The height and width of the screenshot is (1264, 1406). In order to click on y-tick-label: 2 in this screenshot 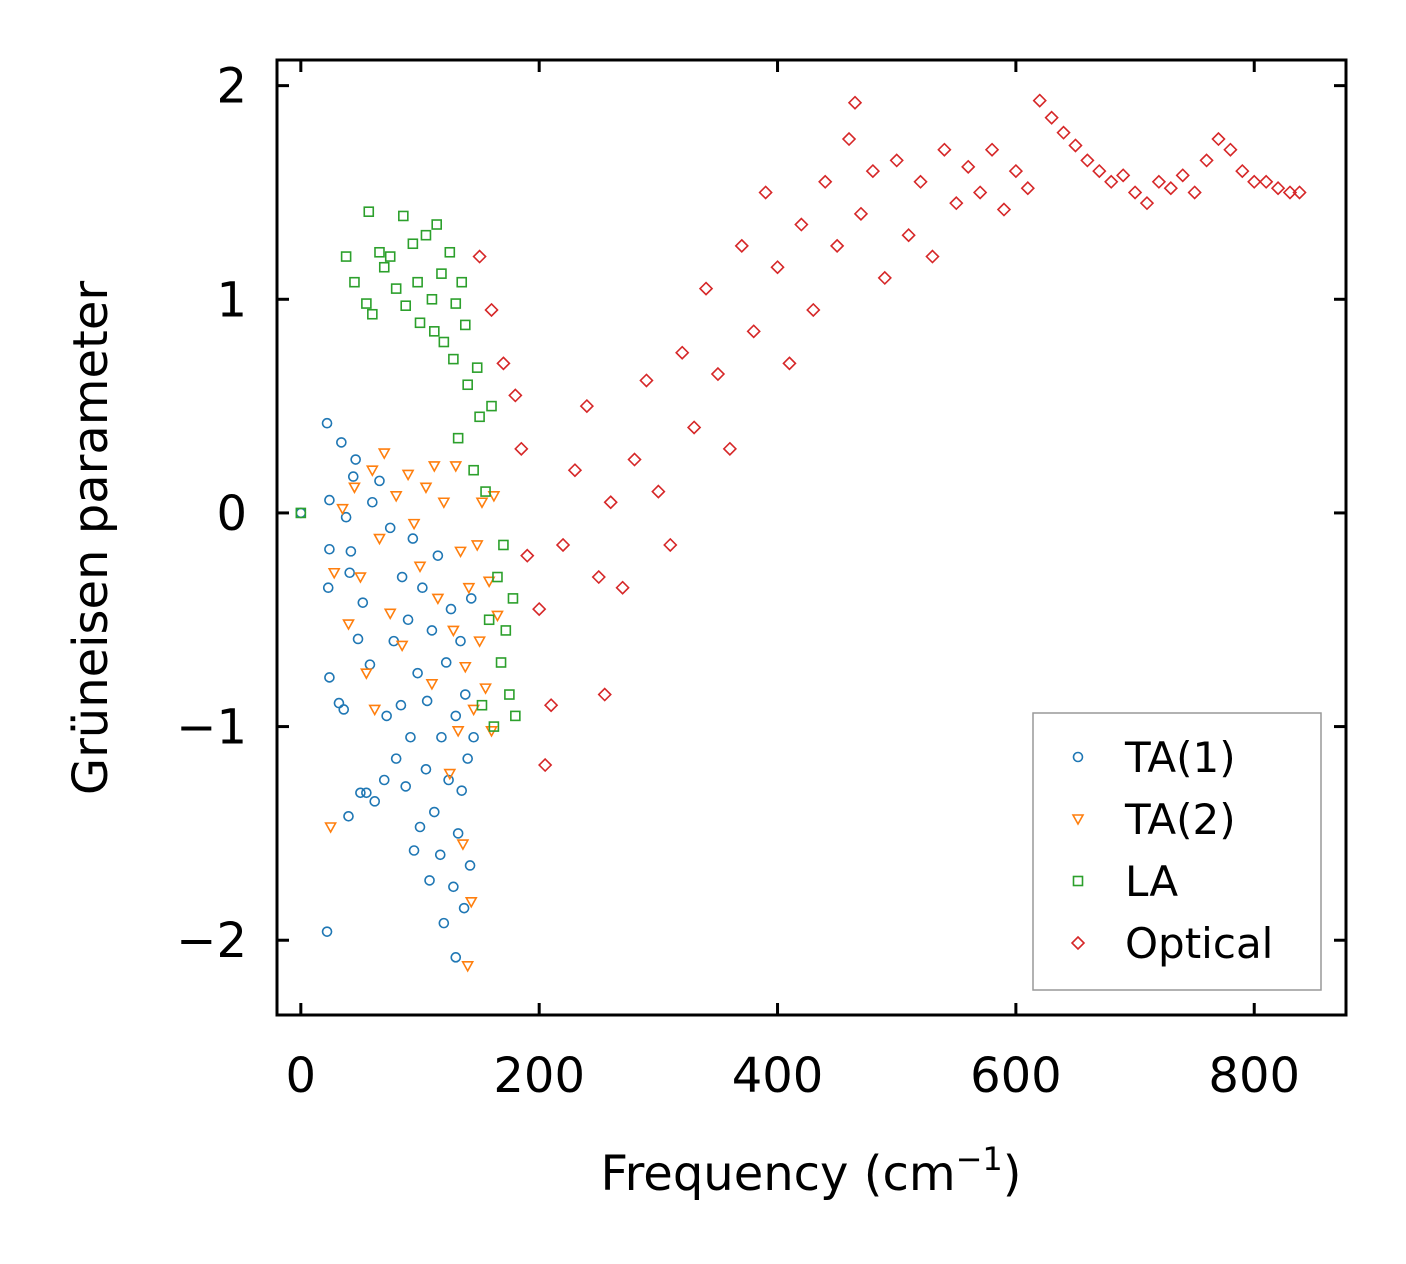, I will do `click(231, 87)`.